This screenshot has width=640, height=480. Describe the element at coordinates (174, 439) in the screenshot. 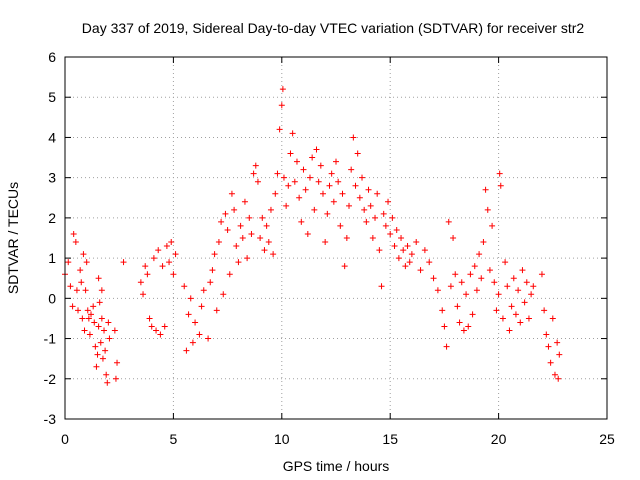

I see `x-tick-label: 5` at that location.